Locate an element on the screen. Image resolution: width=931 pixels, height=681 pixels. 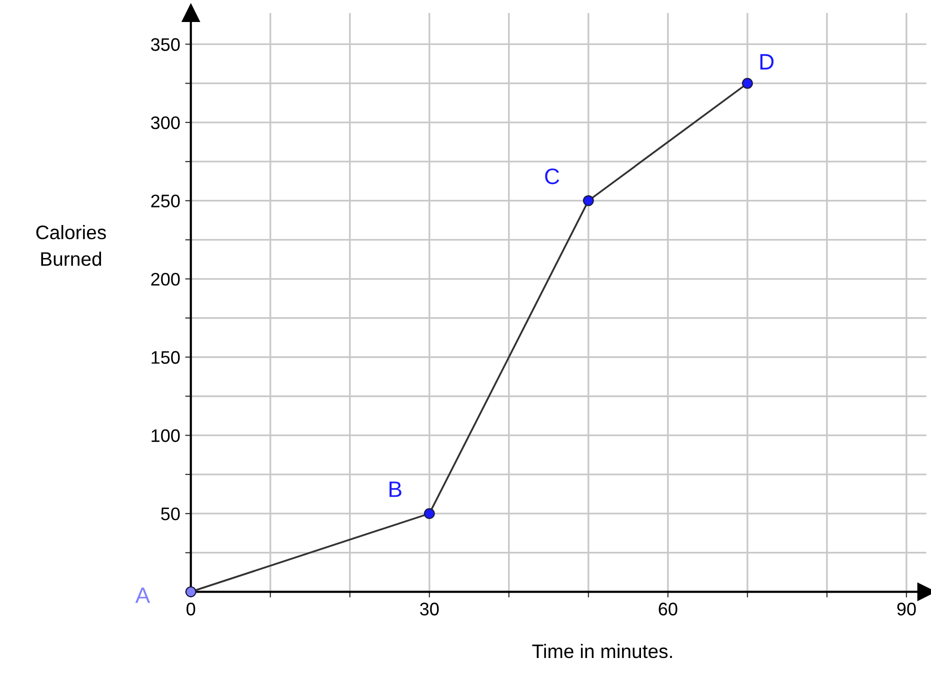
annotation: A is located at coordinates (142, 595).